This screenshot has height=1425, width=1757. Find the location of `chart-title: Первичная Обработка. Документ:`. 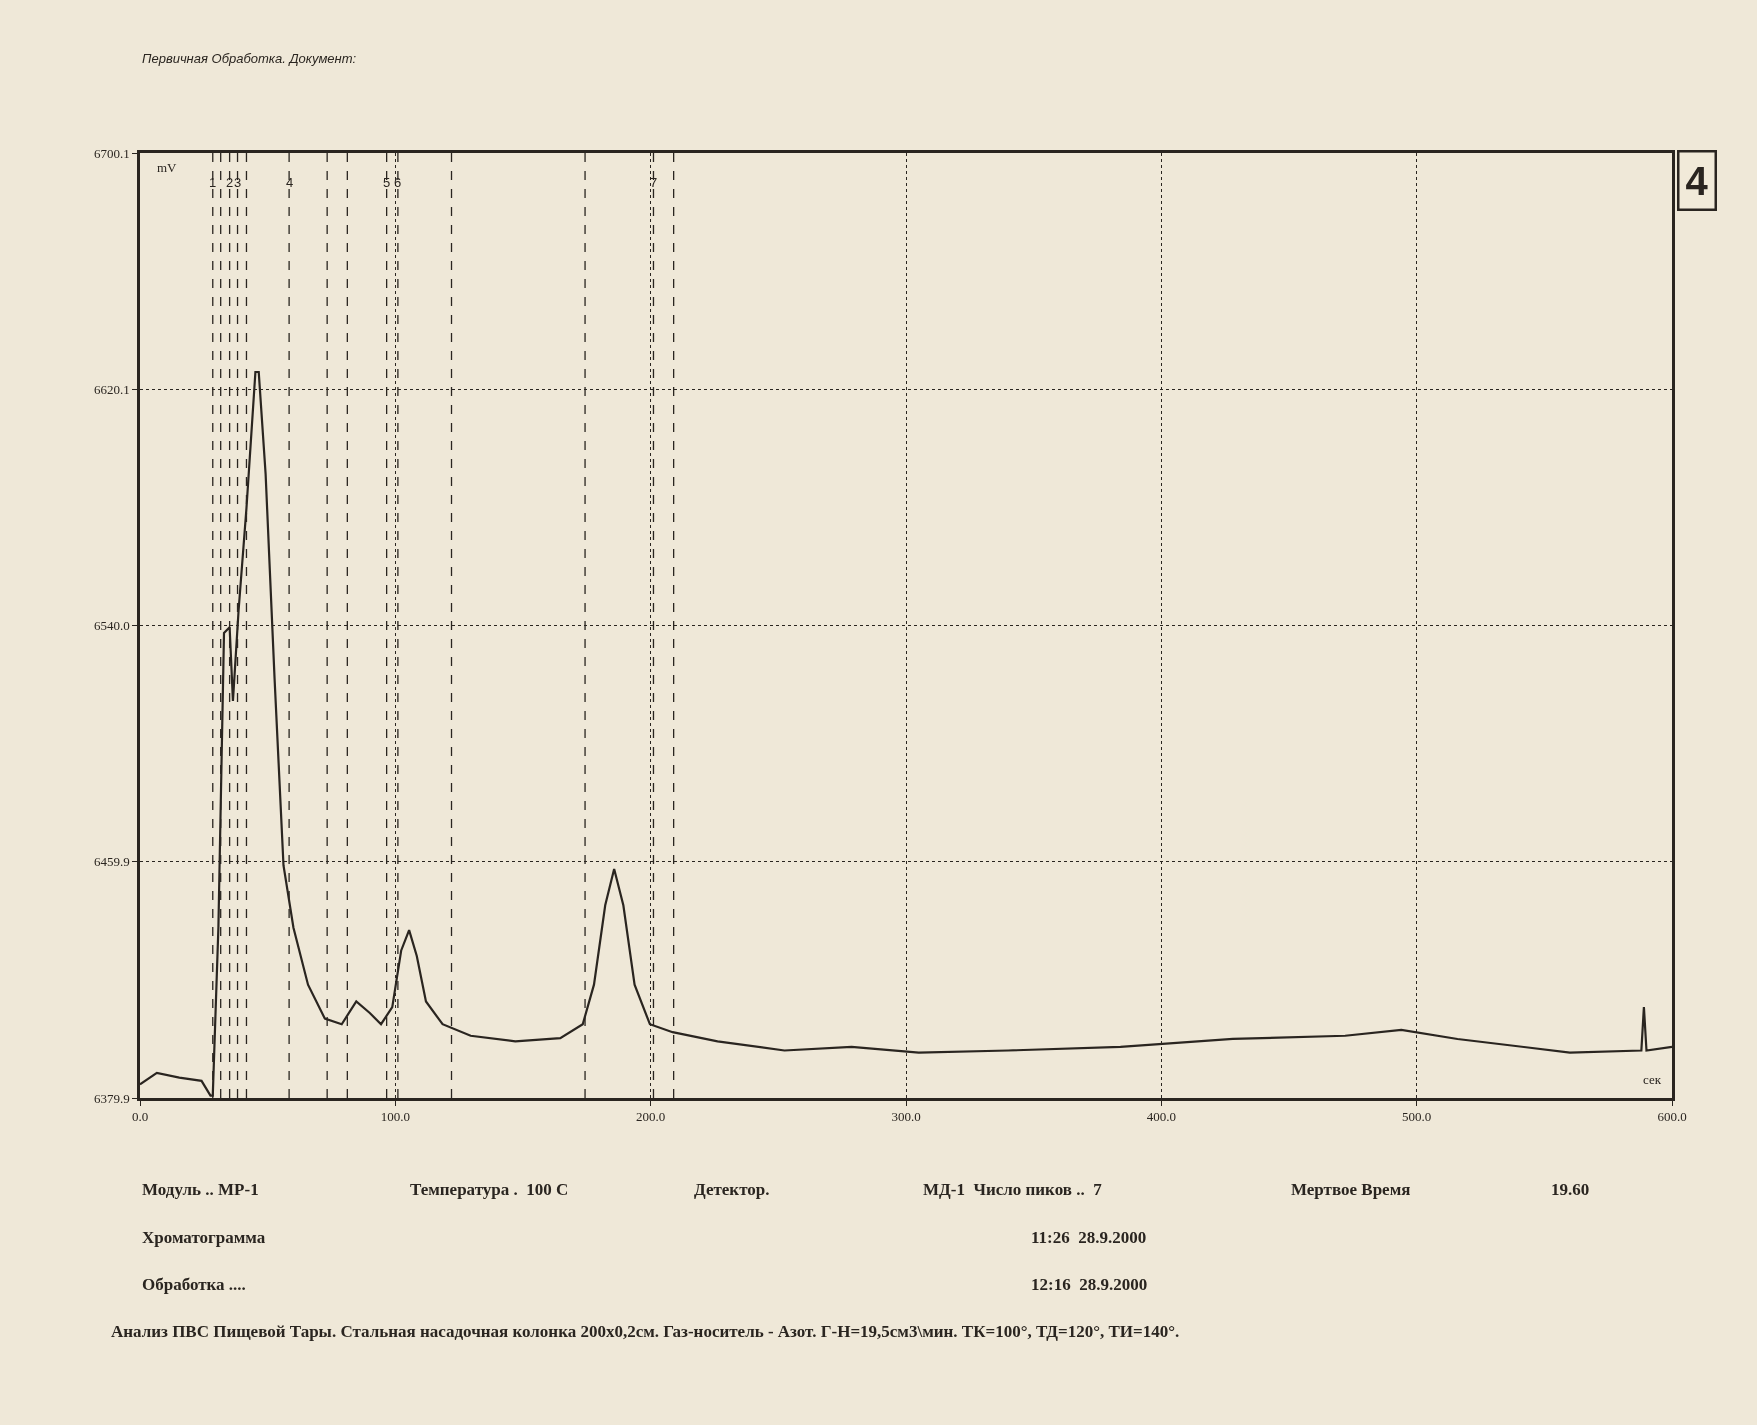

chart-title: Первичная Обработка. Документ: is located at coordinates (249, 58).